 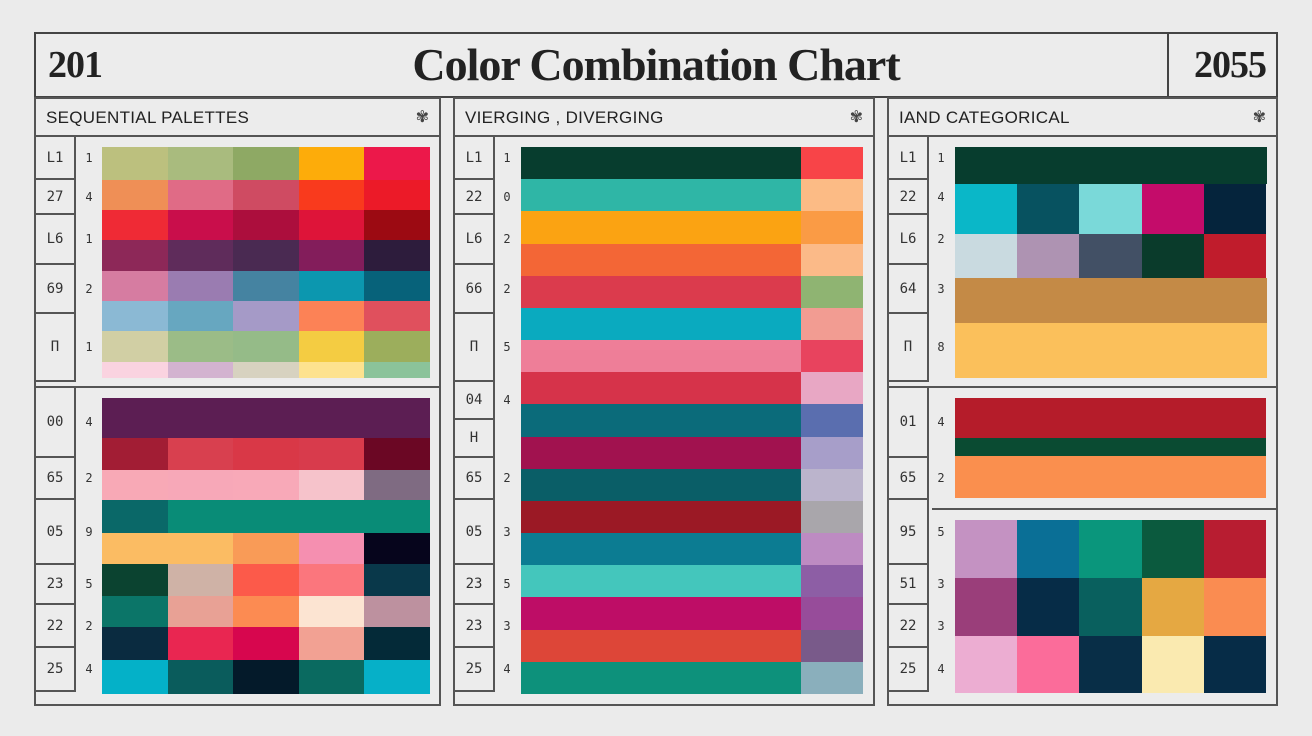 I want to click on row-count: 0, so click(x=507, y=196).